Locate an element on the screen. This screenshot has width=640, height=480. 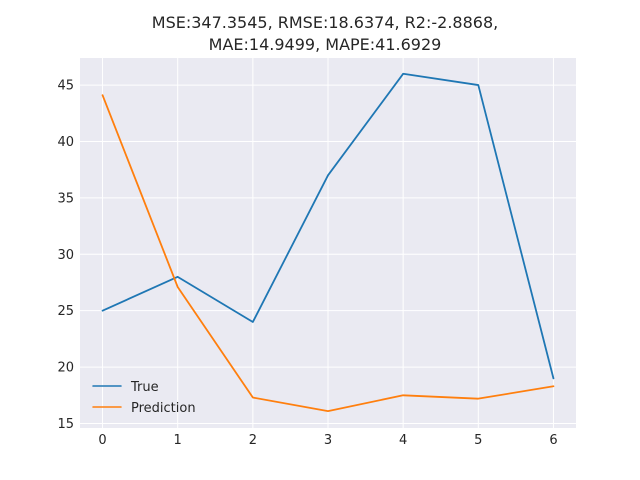
x-tick-label: 6 is located at coordinates (553, 440).